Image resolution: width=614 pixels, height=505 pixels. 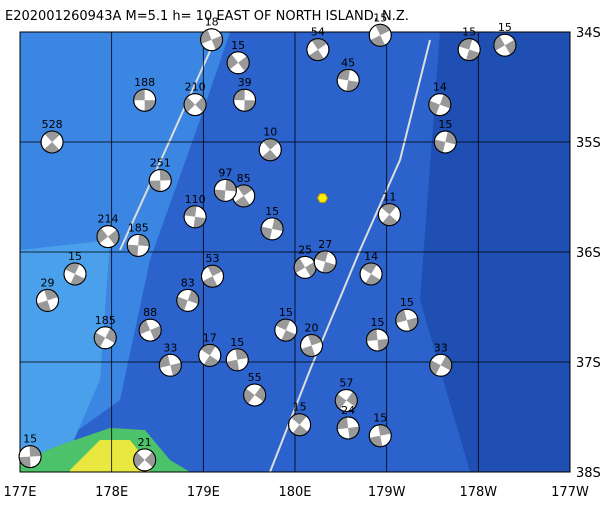 What do you see at coordinates (110, 456) in the screenshot?
I see `land-high` at bounding box center [110, 456].